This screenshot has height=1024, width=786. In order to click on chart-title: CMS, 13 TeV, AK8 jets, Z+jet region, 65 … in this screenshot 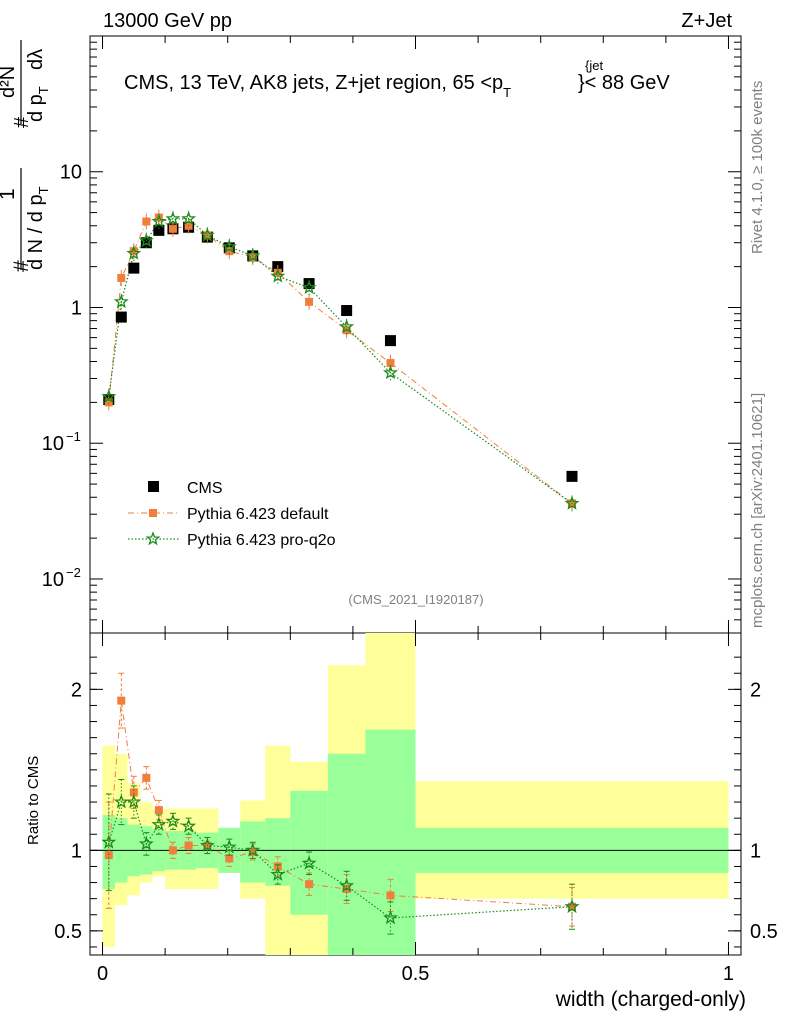, I will do `click(317, 86)`.